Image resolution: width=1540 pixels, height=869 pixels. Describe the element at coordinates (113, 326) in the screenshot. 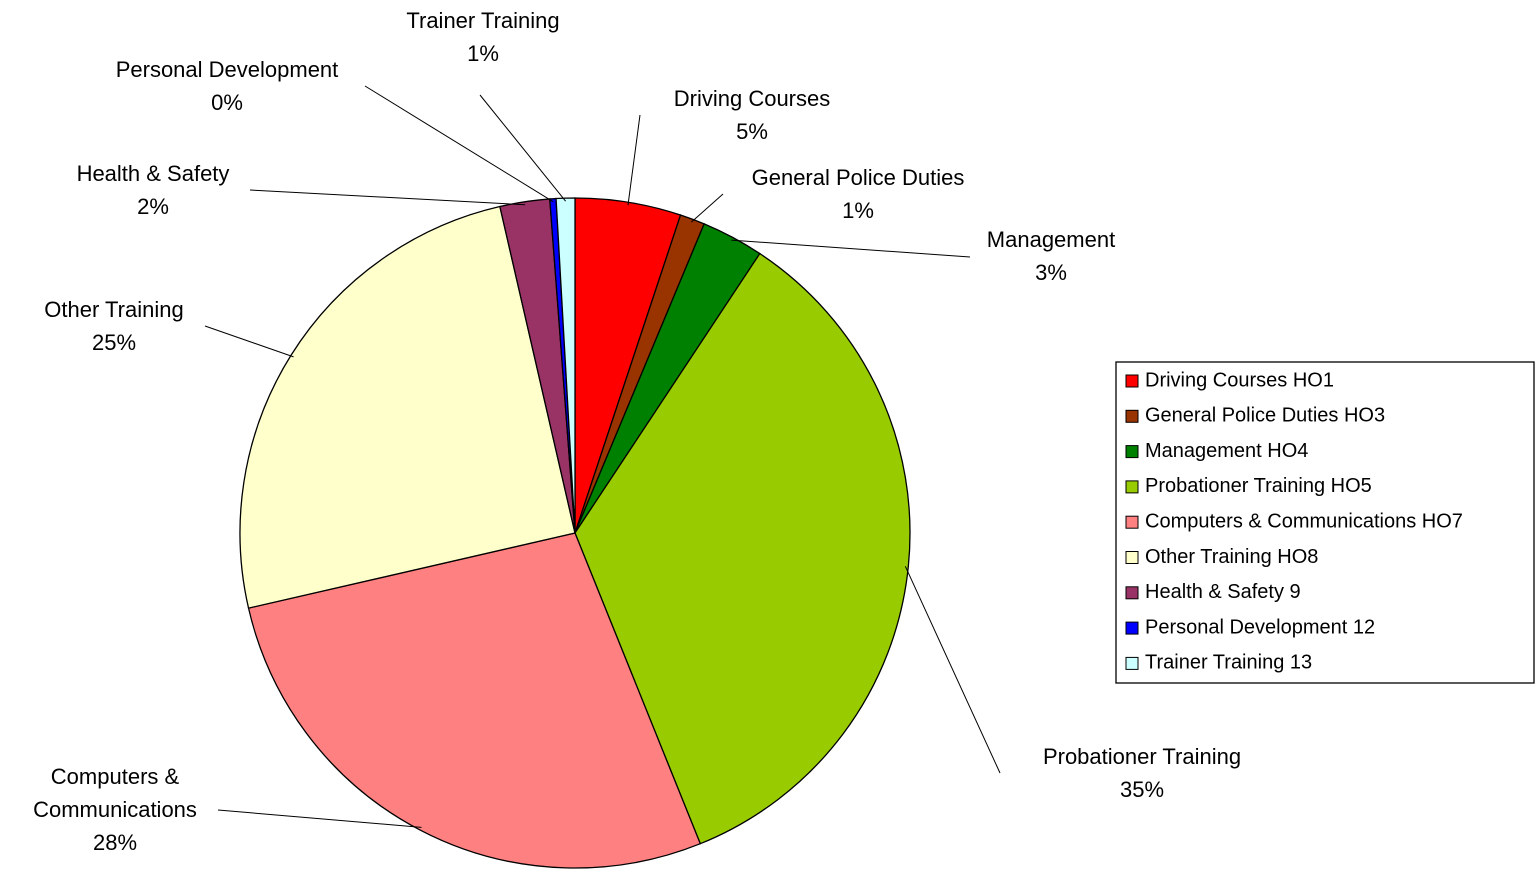

I see `slice-label: Other Training 25%` at that location.